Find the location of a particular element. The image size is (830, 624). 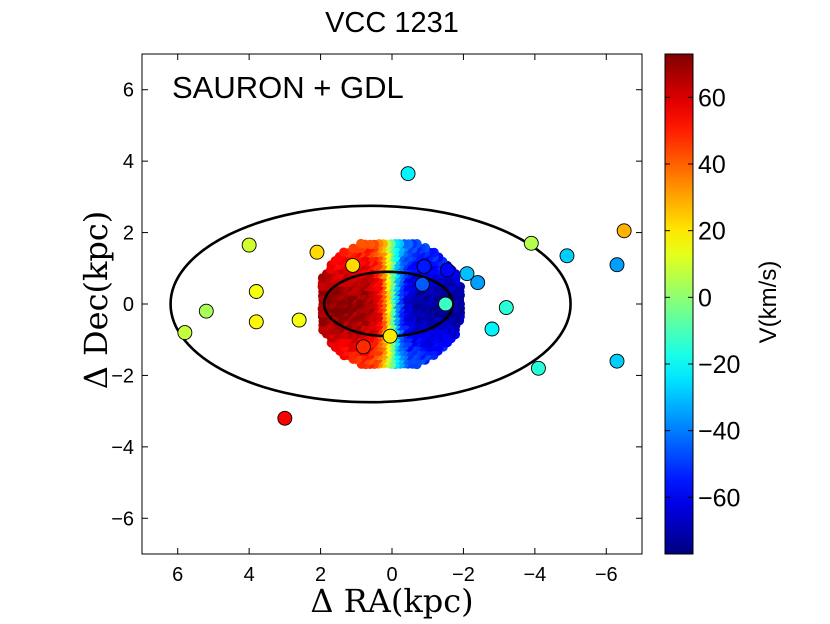

x-tick-label: 6 is located at coordinates (177, 575).